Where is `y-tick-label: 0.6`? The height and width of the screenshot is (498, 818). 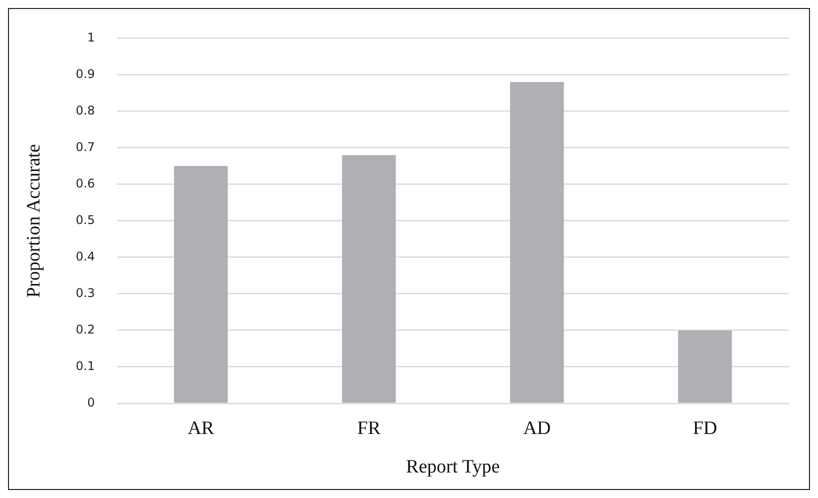
y-tick-label: 0.6 is located at coordinates (85, 183).